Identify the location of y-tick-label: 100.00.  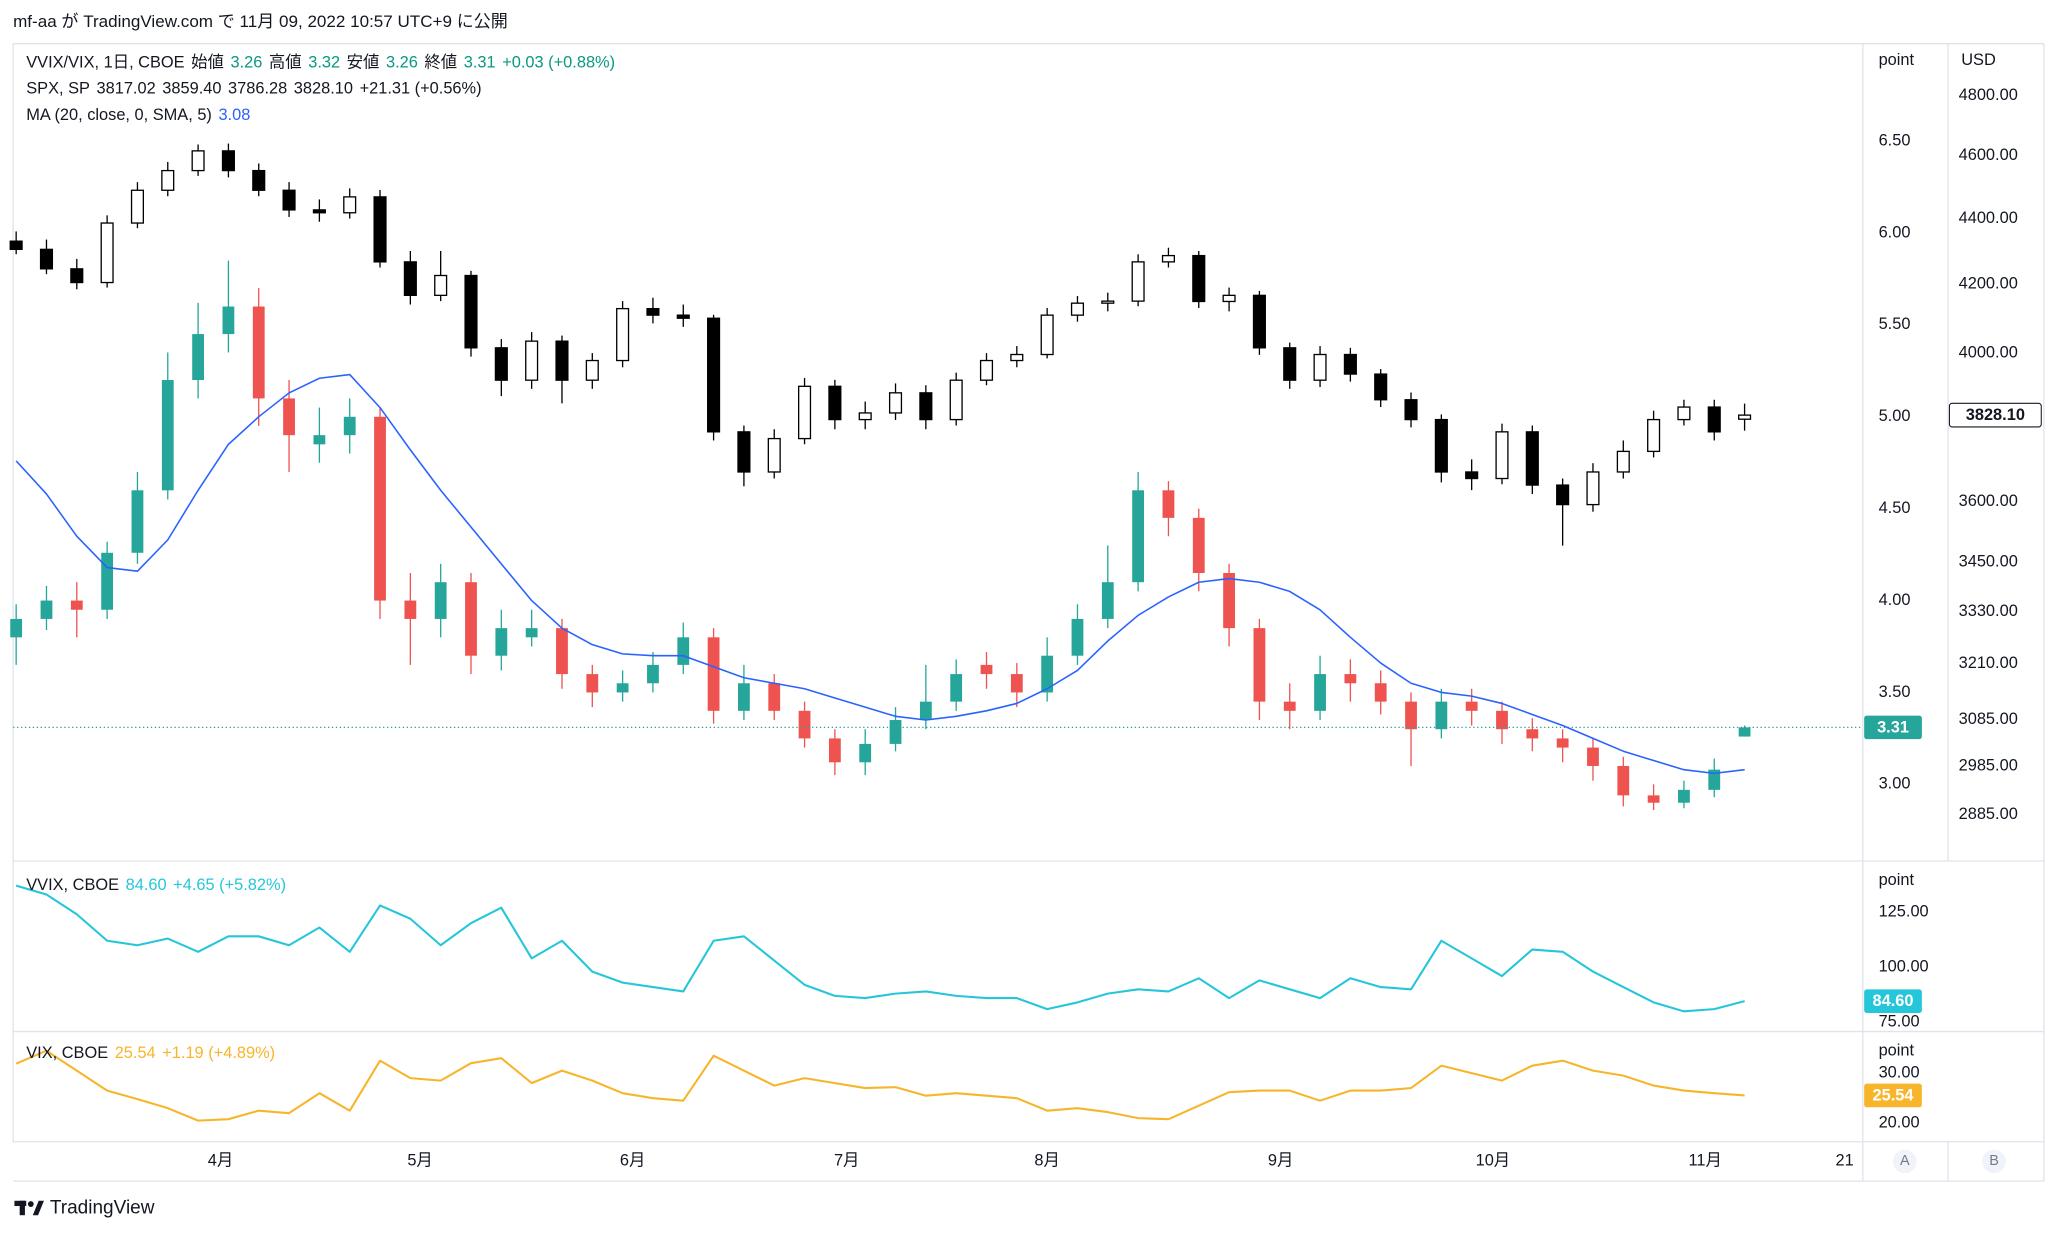
(1904, 967).